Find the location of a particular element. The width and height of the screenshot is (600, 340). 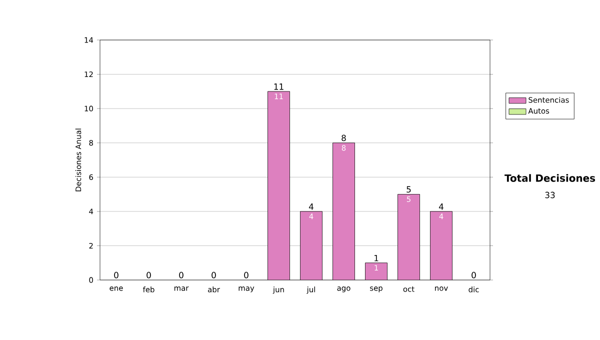

total-label: 8 is located at coordinates (344, 138).